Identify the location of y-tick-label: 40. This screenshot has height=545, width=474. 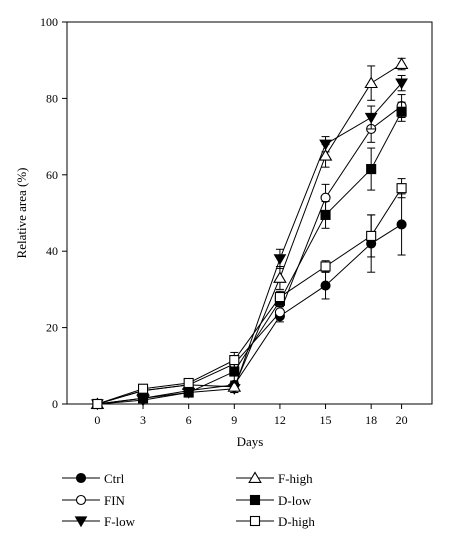
(52, 251).